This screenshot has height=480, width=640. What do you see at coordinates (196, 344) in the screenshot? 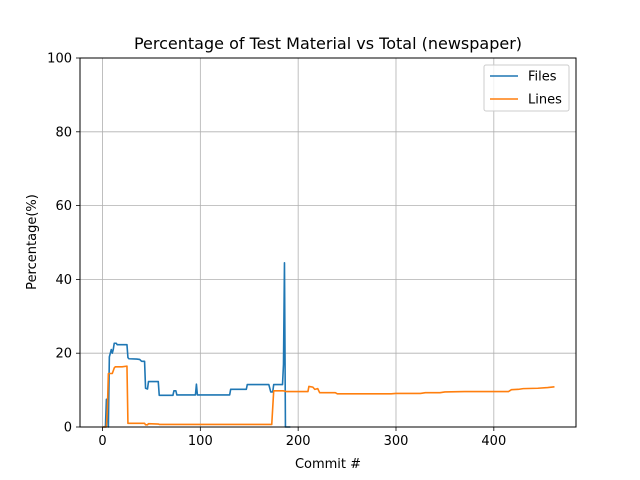
I see `series-line-files` at bounding box center [196, 344].